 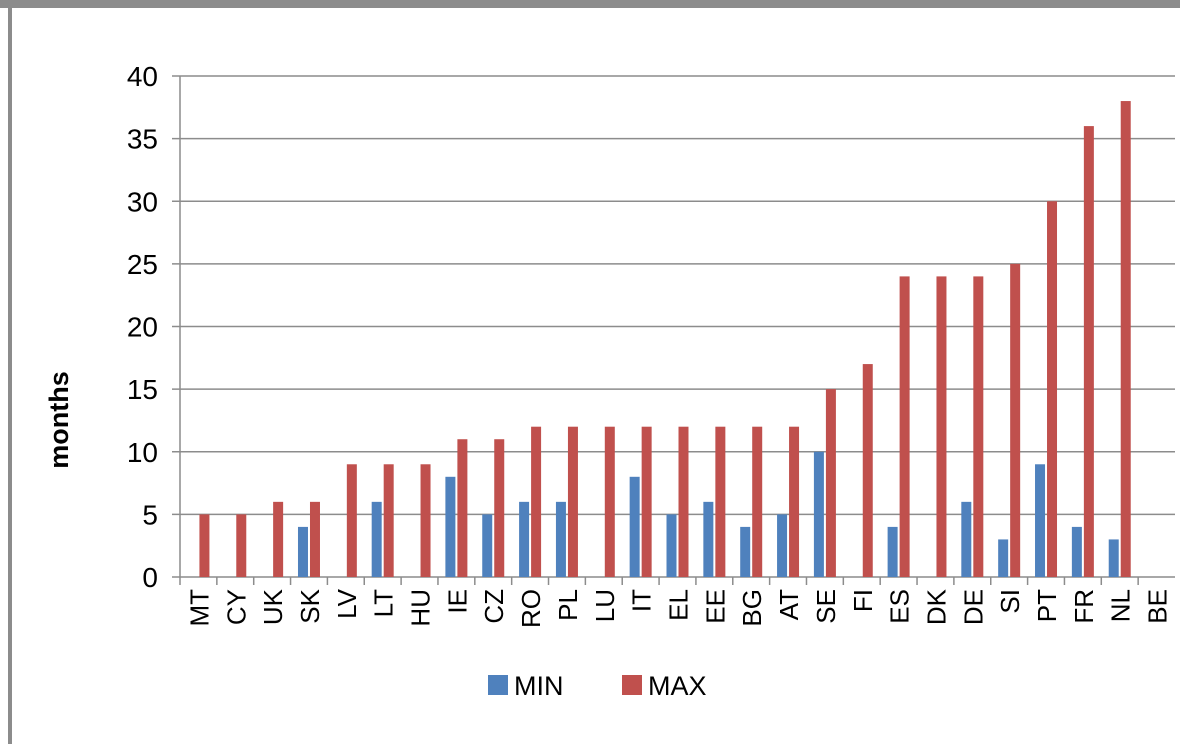 What do you see at coordinates (10, 376) in the screenshot?
I see `left-border` at bounding box center [10, 376].